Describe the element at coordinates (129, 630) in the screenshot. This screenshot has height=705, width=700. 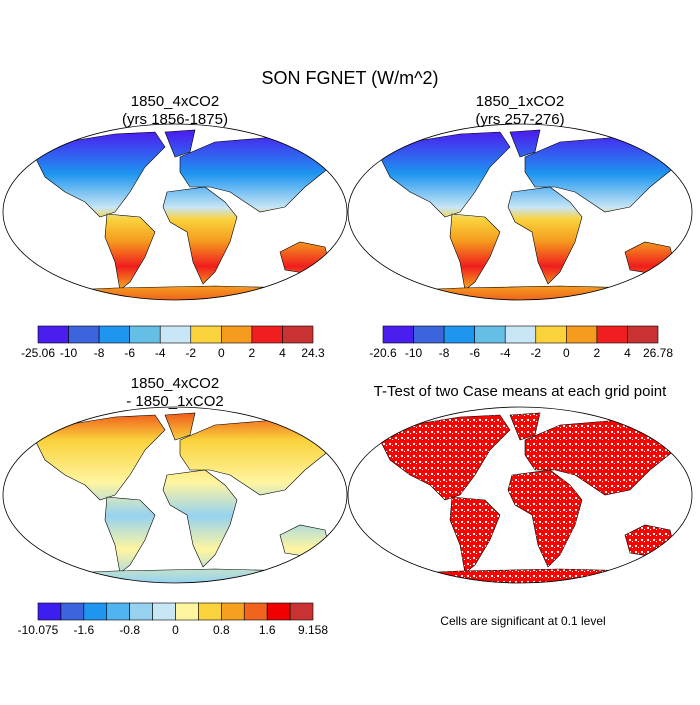
I see `colorbar-label: -0.8` at that location.